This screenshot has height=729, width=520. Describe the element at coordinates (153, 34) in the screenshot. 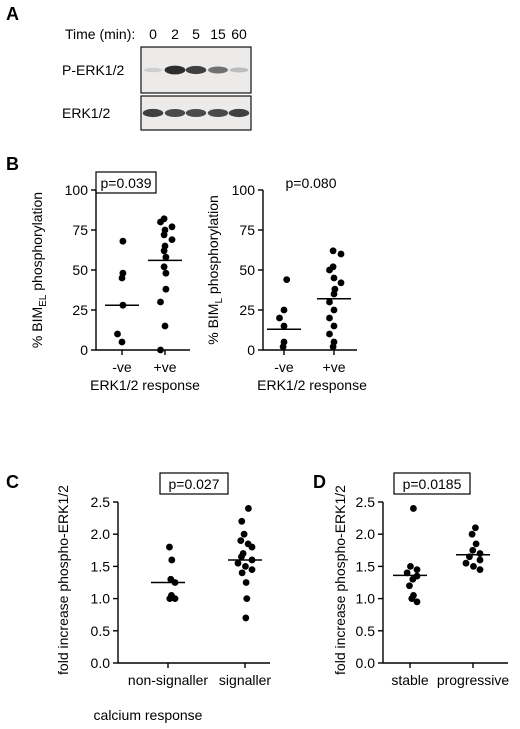

I see `time-point-label: 0` at that location.